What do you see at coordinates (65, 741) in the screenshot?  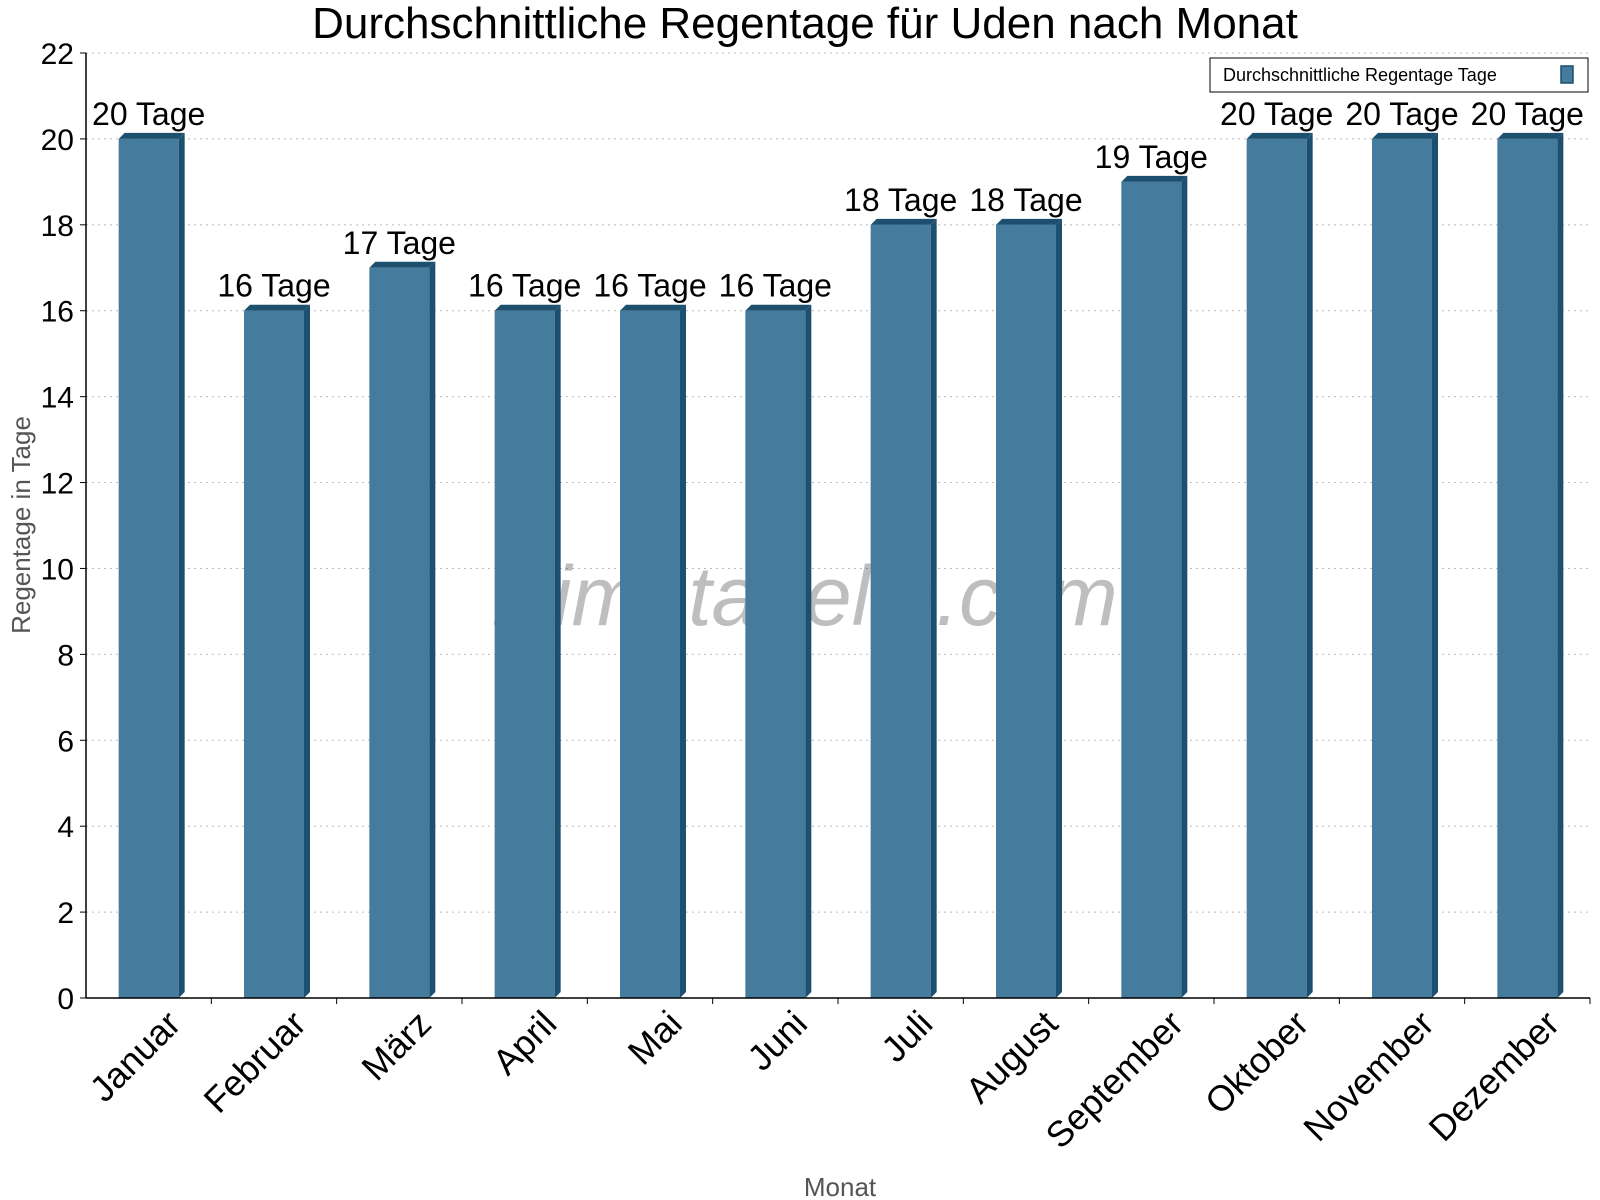 I see `y-tick-label: 6` at bounding box center [65, 741].